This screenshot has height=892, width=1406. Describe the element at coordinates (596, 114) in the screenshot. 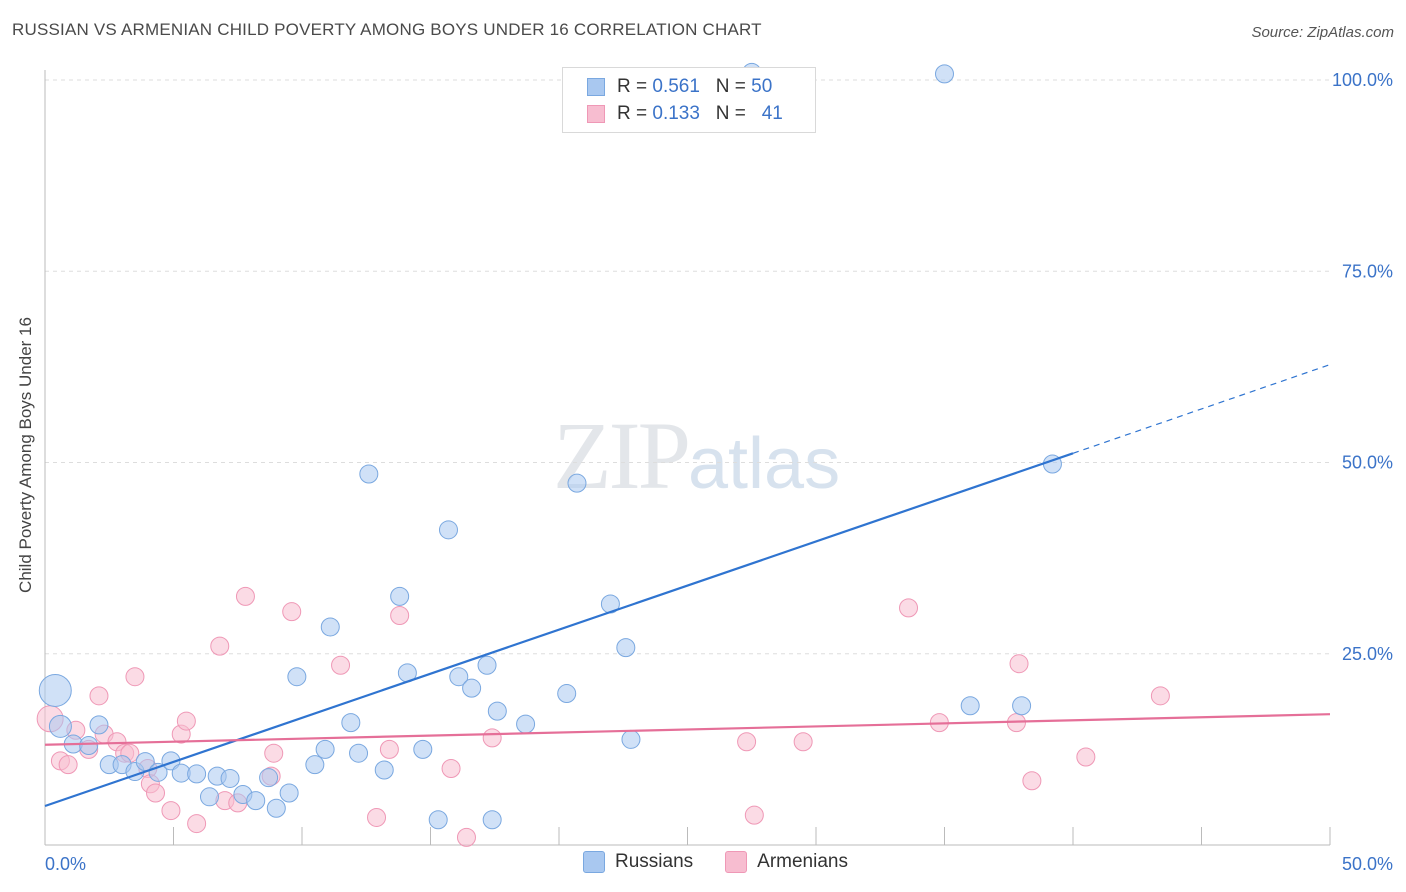

I see `armenians-swatch` at that location.